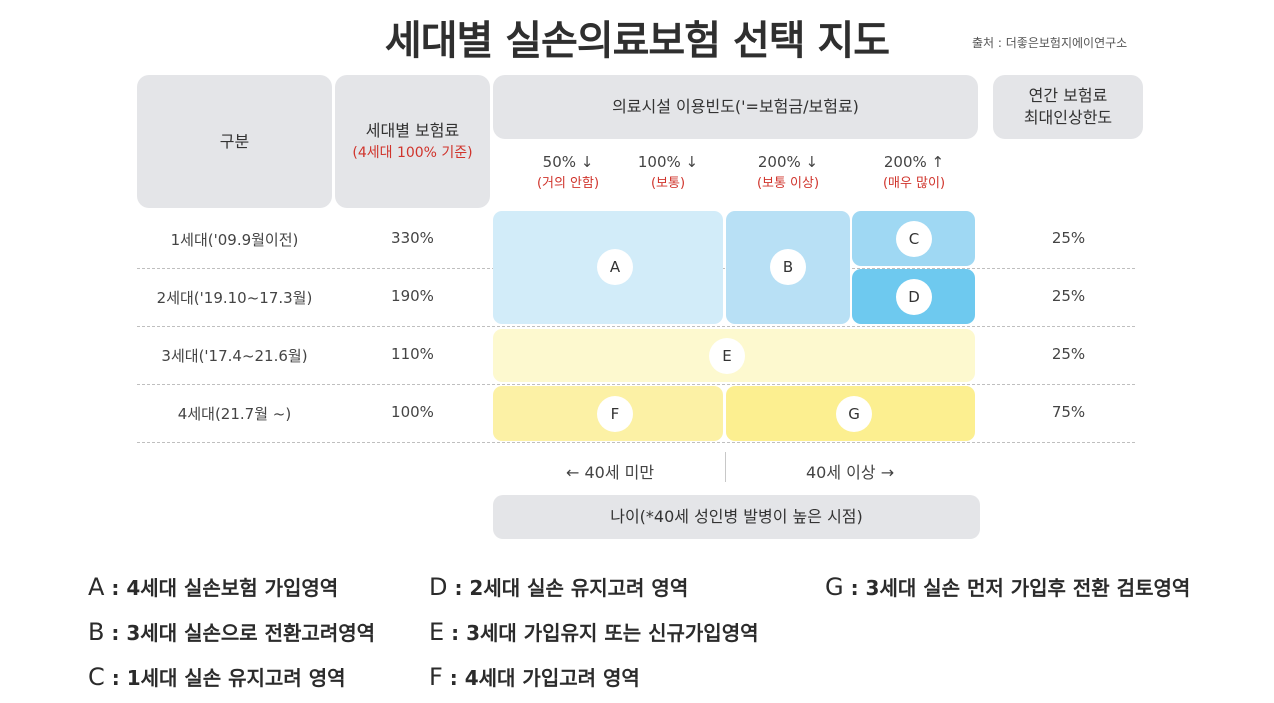 This screenshot has width=1274, height=703. Describe the element at coordinates (668, 183) in the screenshot. I see `freq-level-desc: (보통)` at that location.